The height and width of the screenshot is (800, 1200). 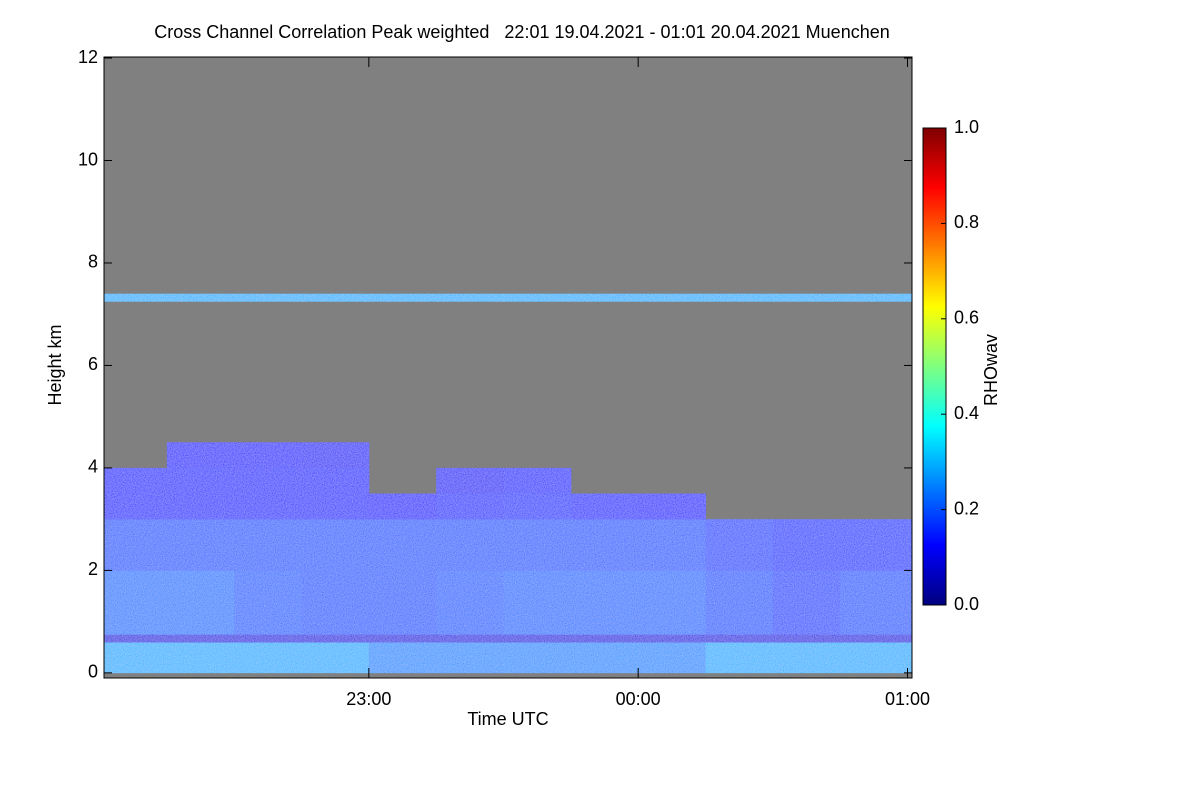 I want to click on y-tick-label: 2, so click(x=93, y=569).